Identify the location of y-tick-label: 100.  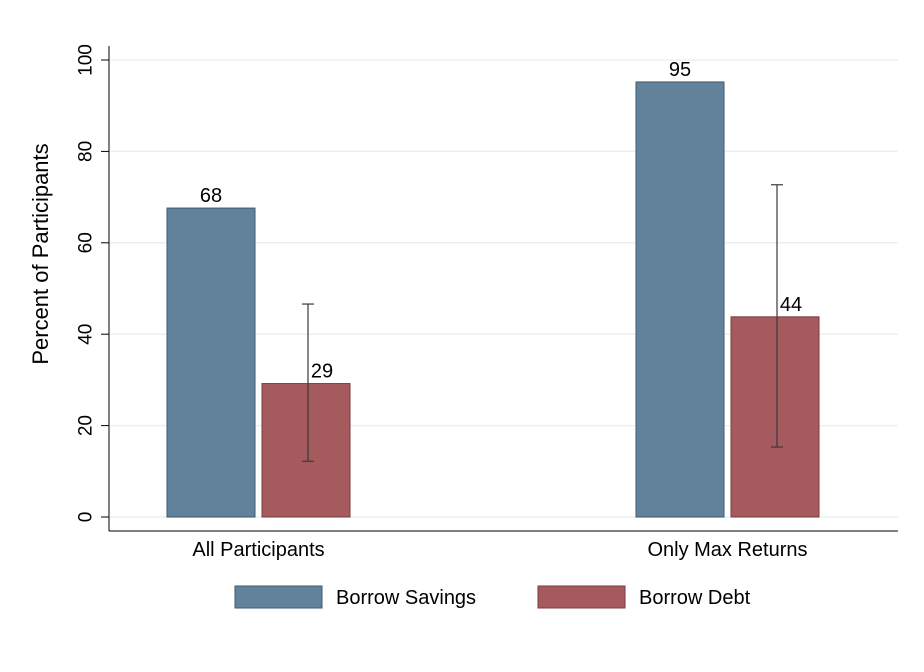
(86, 60).